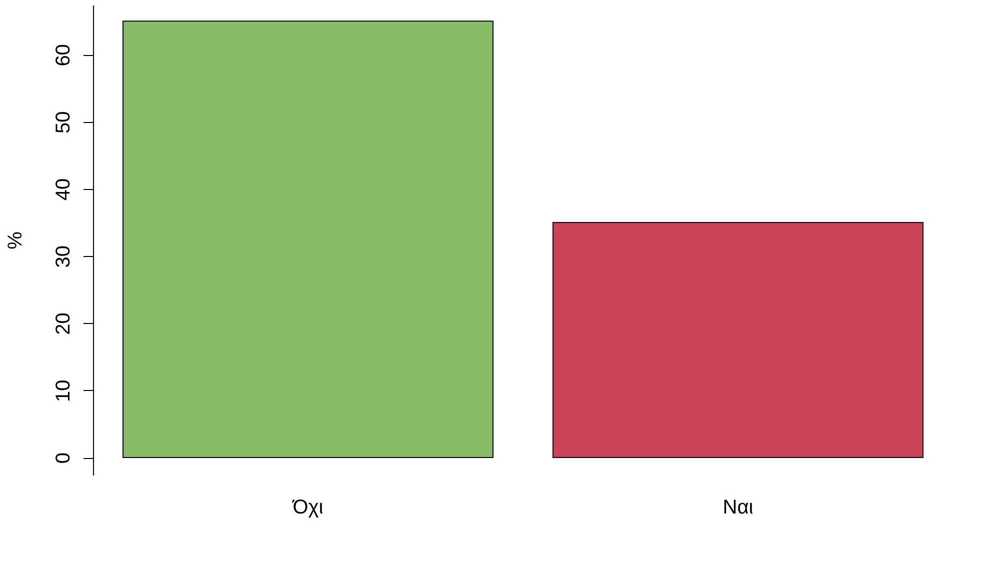  Describe the element at coordinates (308, 507) in the screenshot. I see `x-tick-label: Όχι` at that location.